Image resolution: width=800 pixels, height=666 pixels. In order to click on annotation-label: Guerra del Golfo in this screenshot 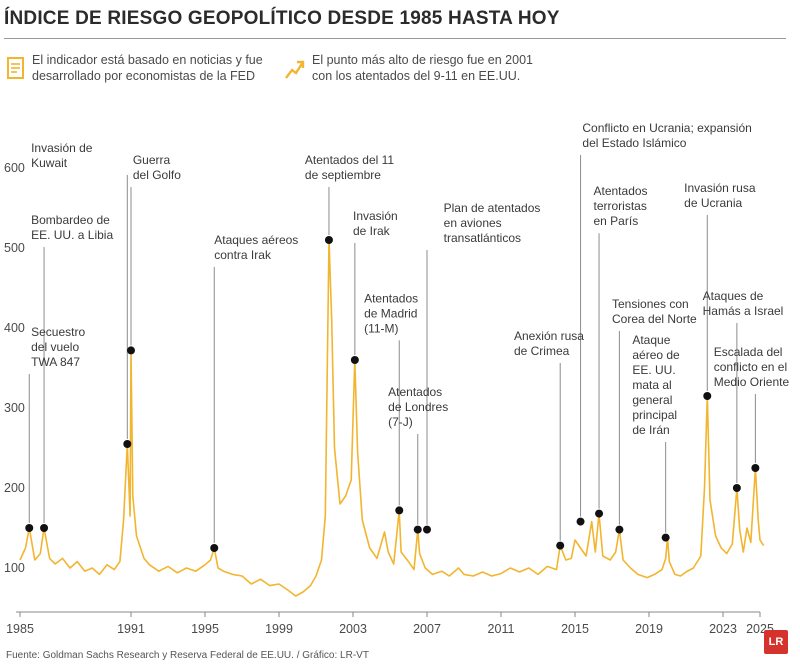, I will do `click(157, 167)`.